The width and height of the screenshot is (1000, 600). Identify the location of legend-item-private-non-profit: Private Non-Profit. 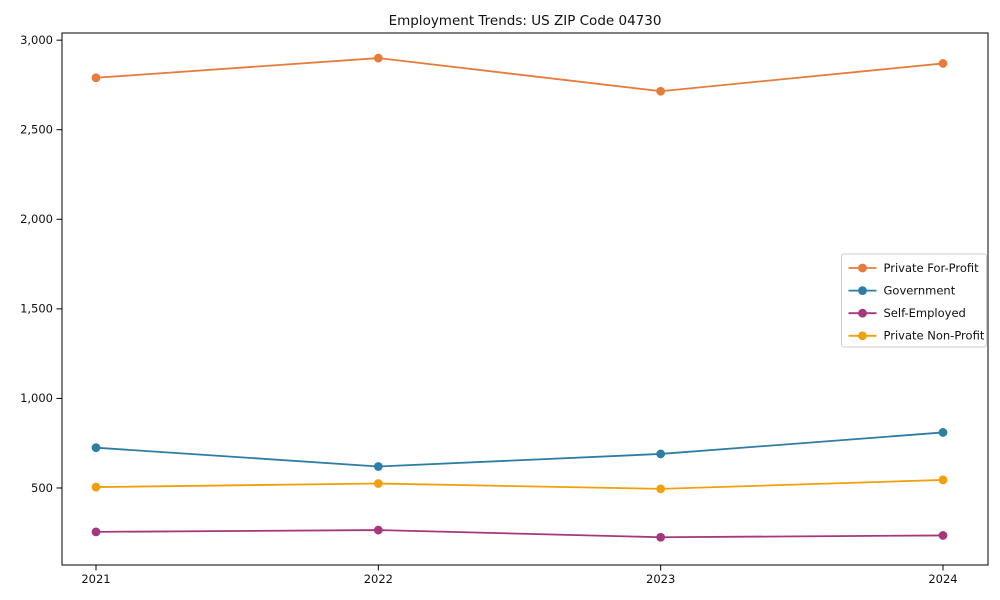
(916, 336).